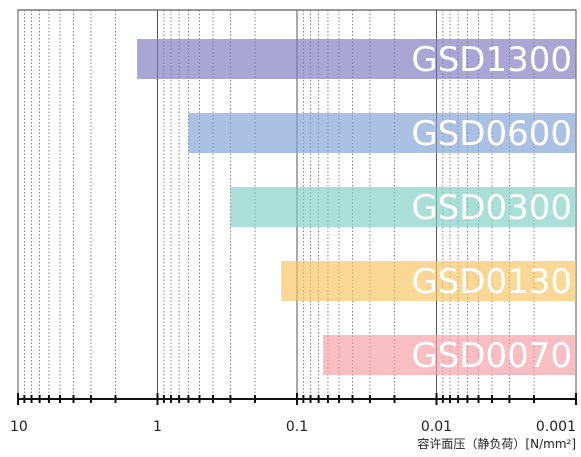 The image size is (581, 457). Describe the element at coordinates (297, 427) in the screenshot. I see `x-tick-label: 0.1` at that location.